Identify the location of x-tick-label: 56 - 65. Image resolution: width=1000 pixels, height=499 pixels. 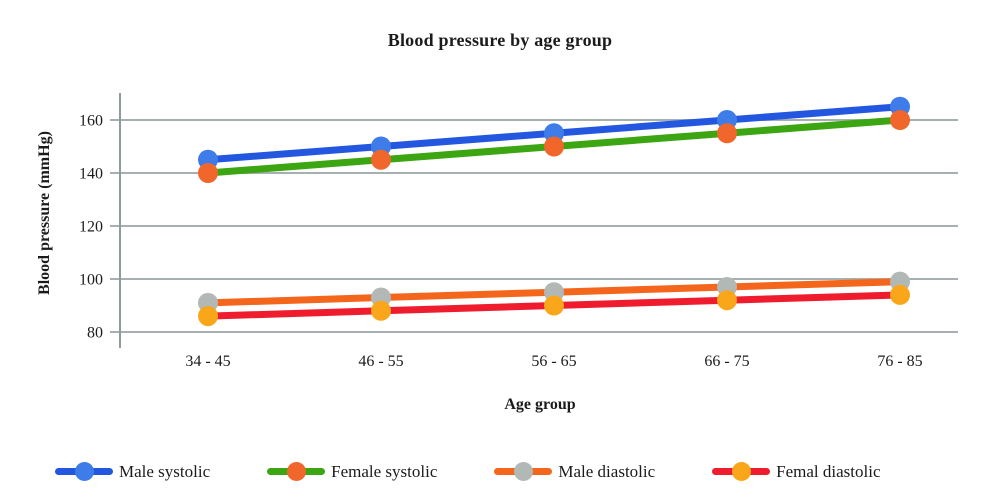
(553, 361).